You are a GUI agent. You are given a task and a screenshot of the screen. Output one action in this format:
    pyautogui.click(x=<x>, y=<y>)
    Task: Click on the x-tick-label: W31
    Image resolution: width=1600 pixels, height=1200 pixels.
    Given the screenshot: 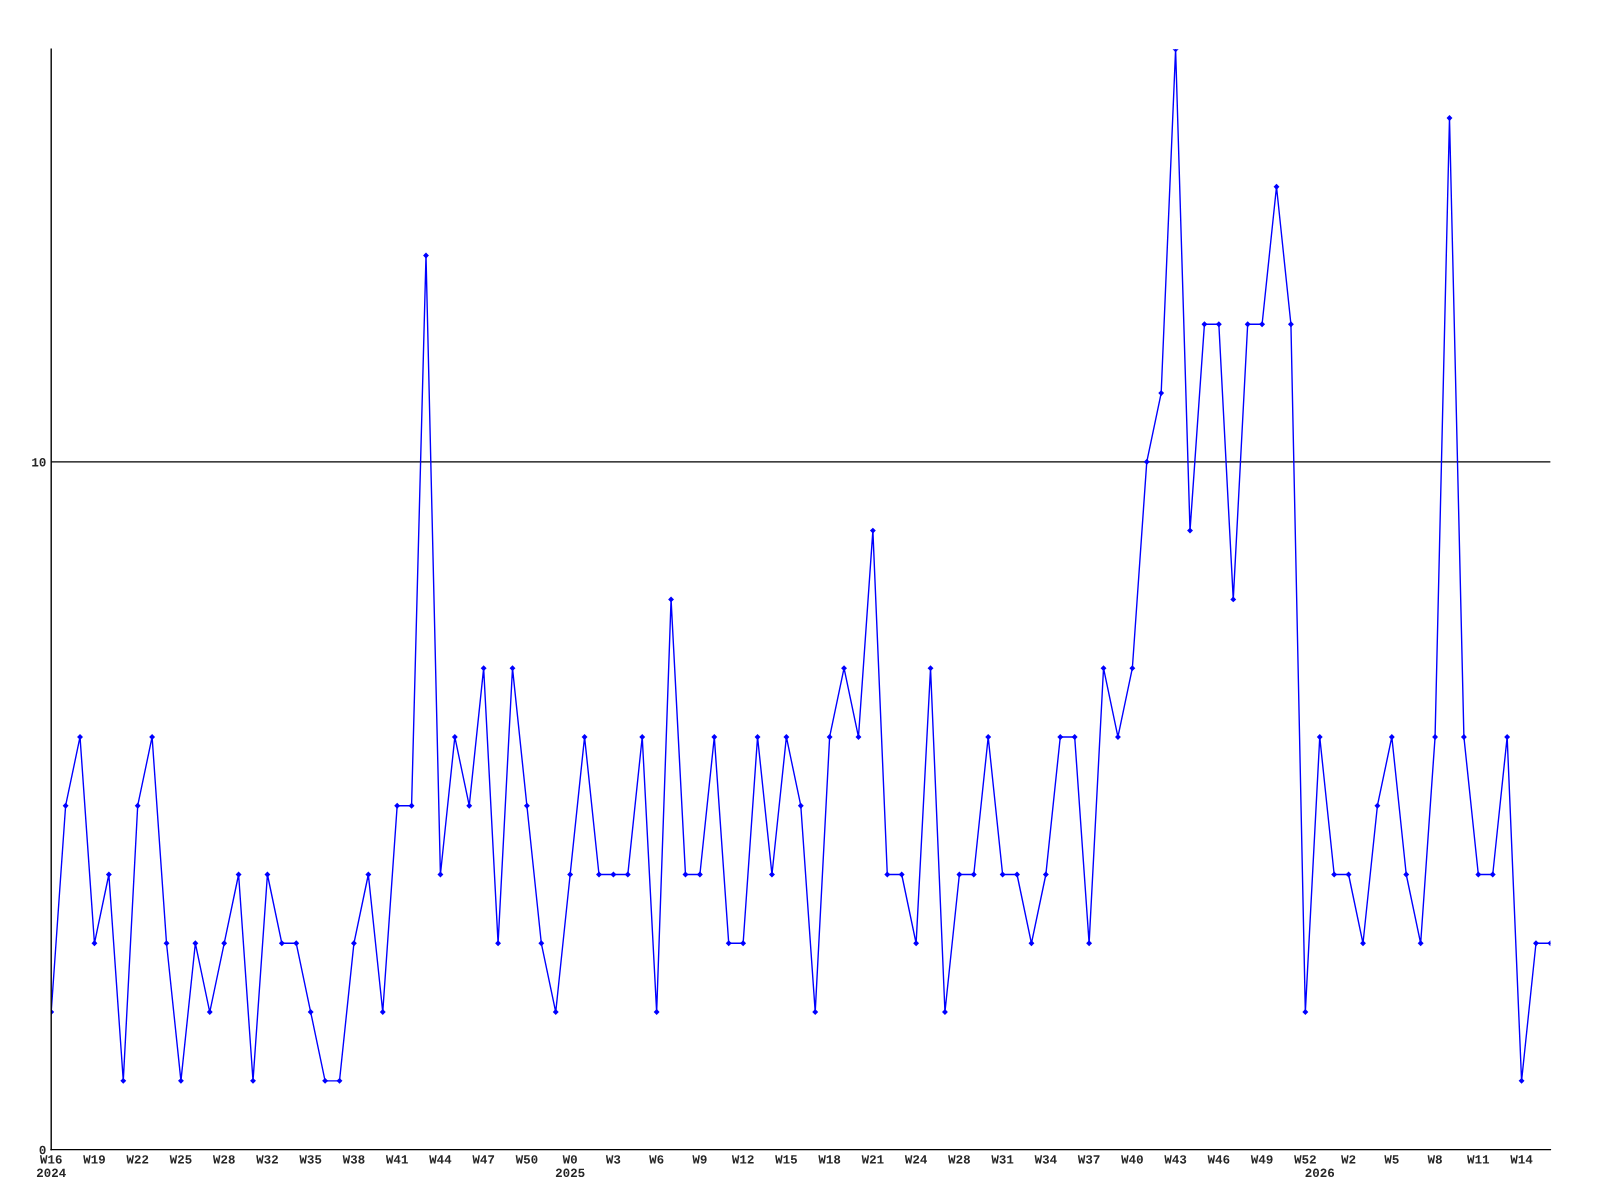 What is the action you would take?
    pyautogui.click(x=1002, y=1159)
    